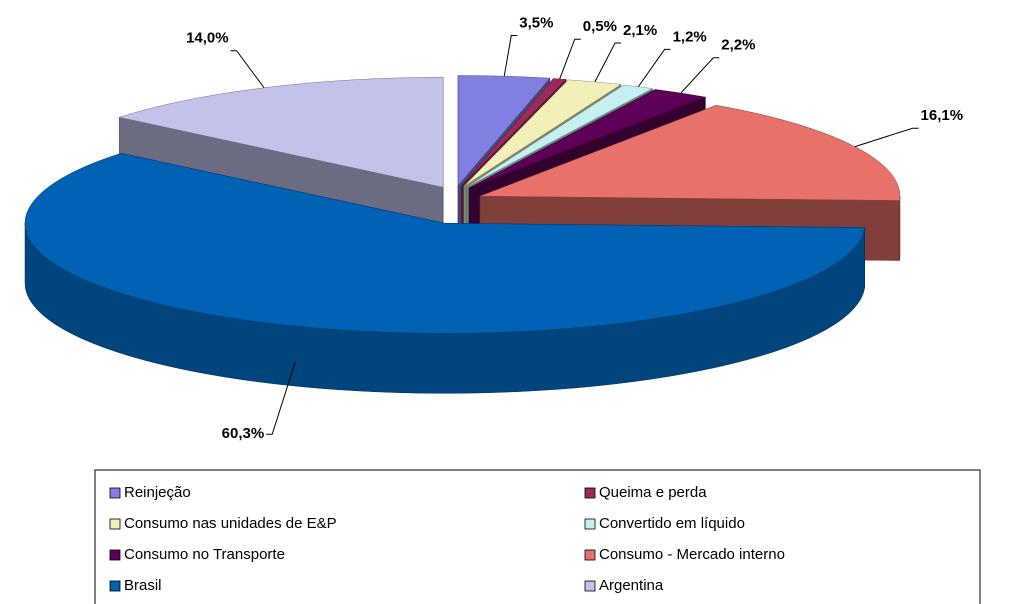 Image resolution: width=1014 pixels, height=604 pixels. What do you see at coordinates (738, 45) in the screenshot?
I see `data-label: 2,2%` at bounding box center [738, 45].